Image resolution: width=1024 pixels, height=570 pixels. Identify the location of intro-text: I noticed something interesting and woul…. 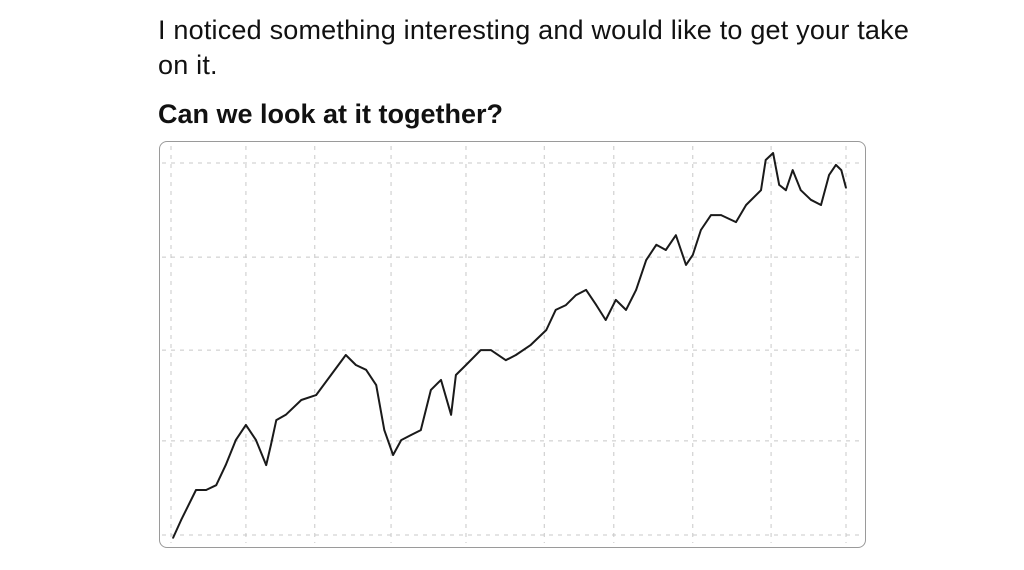
(534, 47).